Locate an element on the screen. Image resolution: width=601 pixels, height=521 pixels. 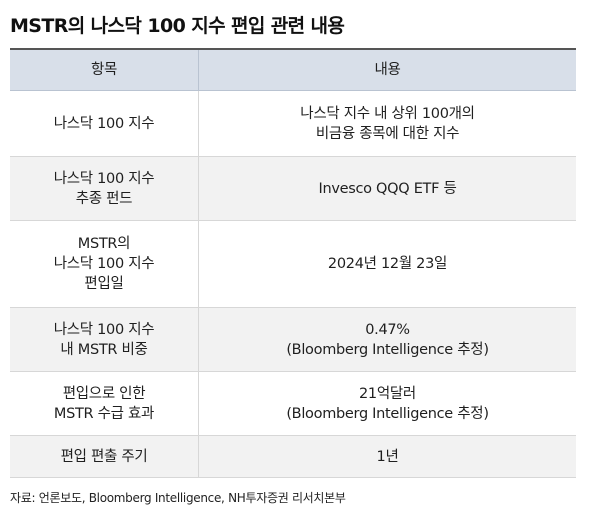
row-item-label: 편입 편출 주기 is located at coordinates (104, 456).